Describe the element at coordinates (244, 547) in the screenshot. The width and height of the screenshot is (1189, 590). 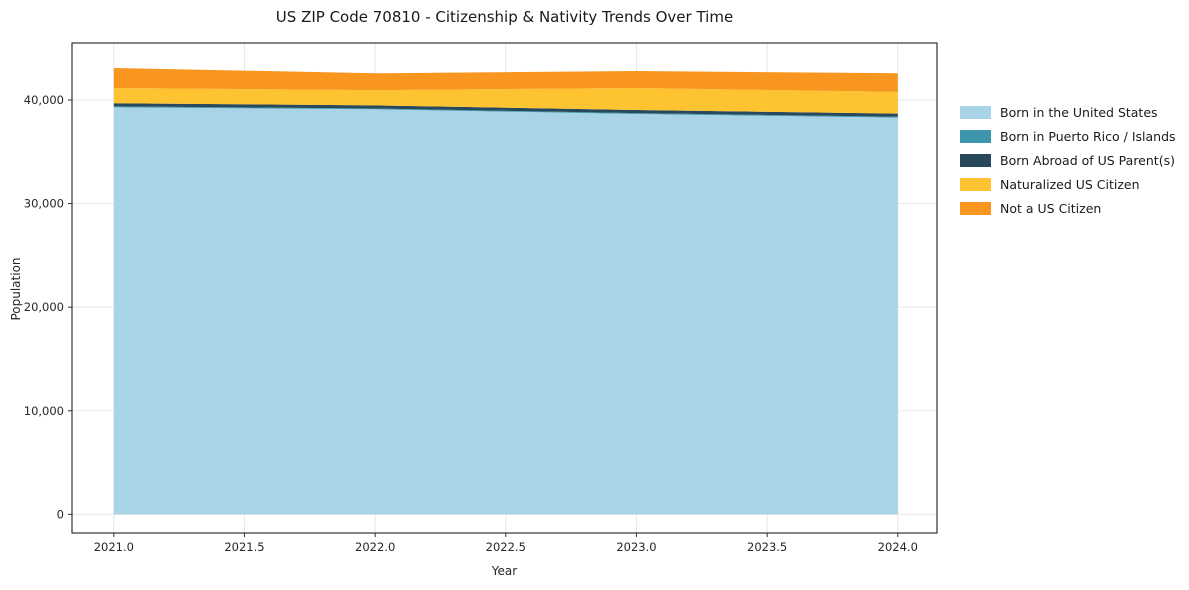
I see `x-tick-label: 2021.5` at that location.